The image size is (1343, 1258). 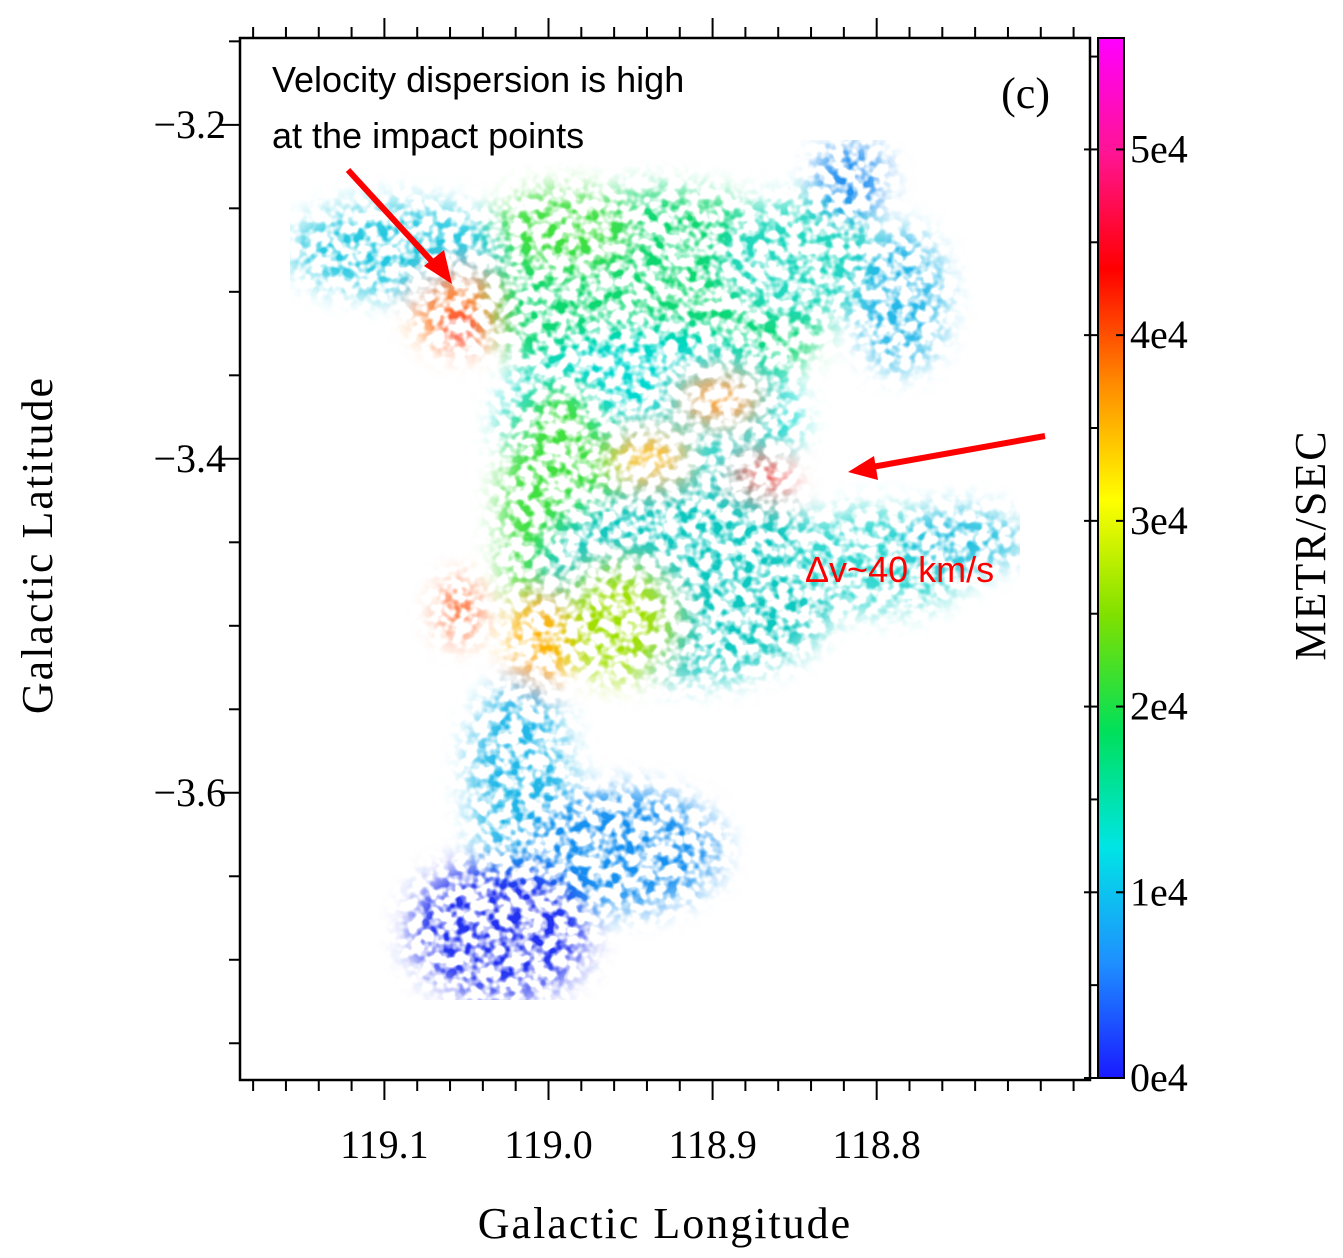 What do you see at coordinates (1025, 93) in the screenshot?
I see `panel-label: (c)` at bounding box center [1025, 93].